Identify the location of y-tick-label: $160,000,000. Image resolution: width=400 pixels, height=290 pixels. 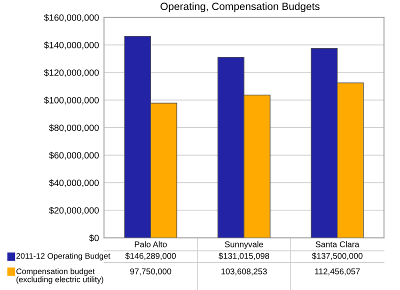
(71, 18).